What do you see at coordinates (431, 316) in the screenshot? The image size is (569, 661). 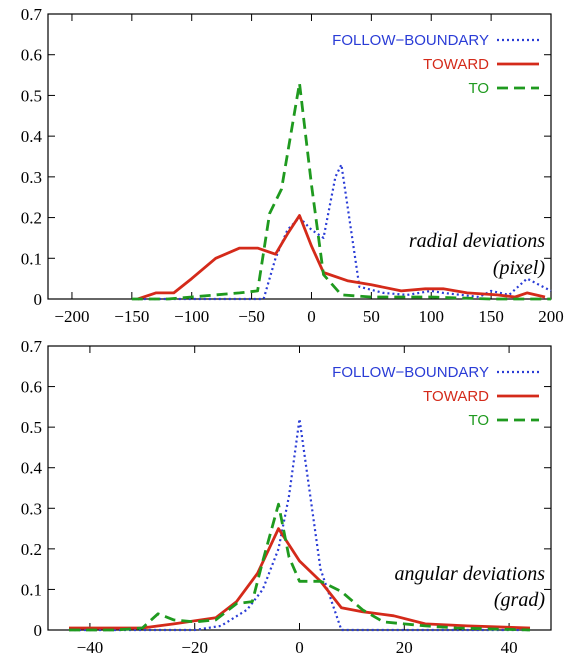 I see `x-tick-label: 100` at bounding box center [431, 316].